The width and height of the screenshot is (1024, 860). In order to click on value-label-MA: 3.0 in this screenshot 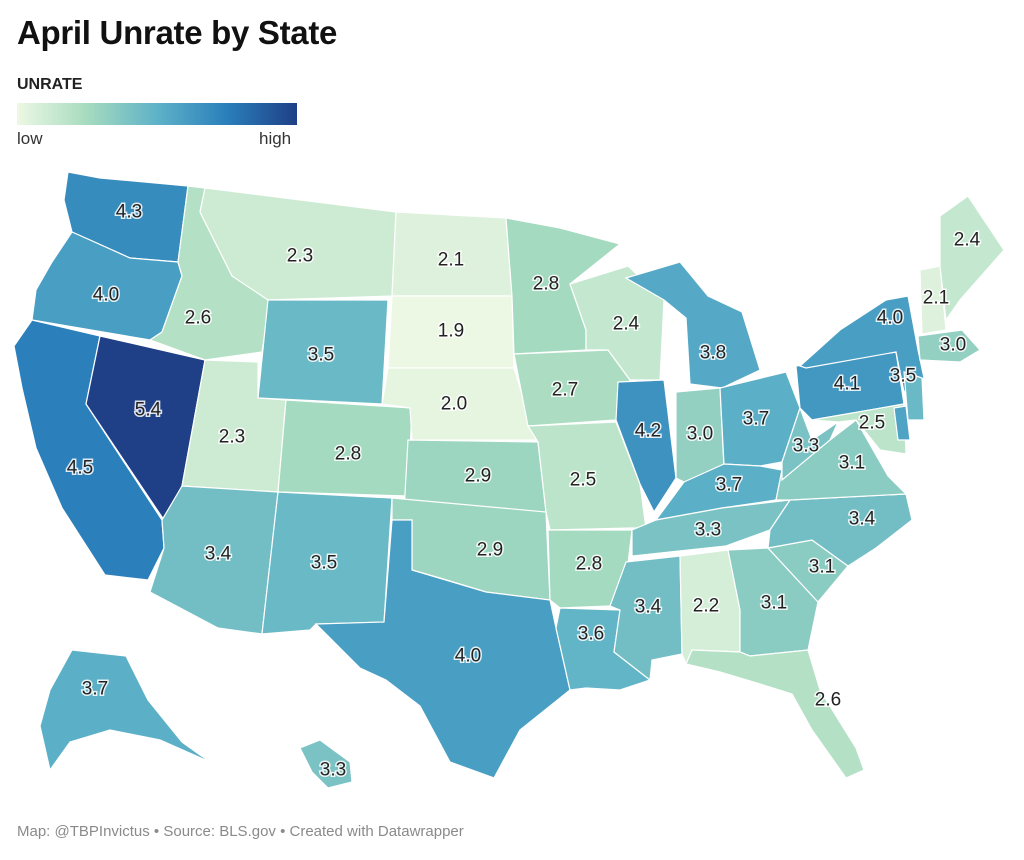, I will do `click(953, 345)`.